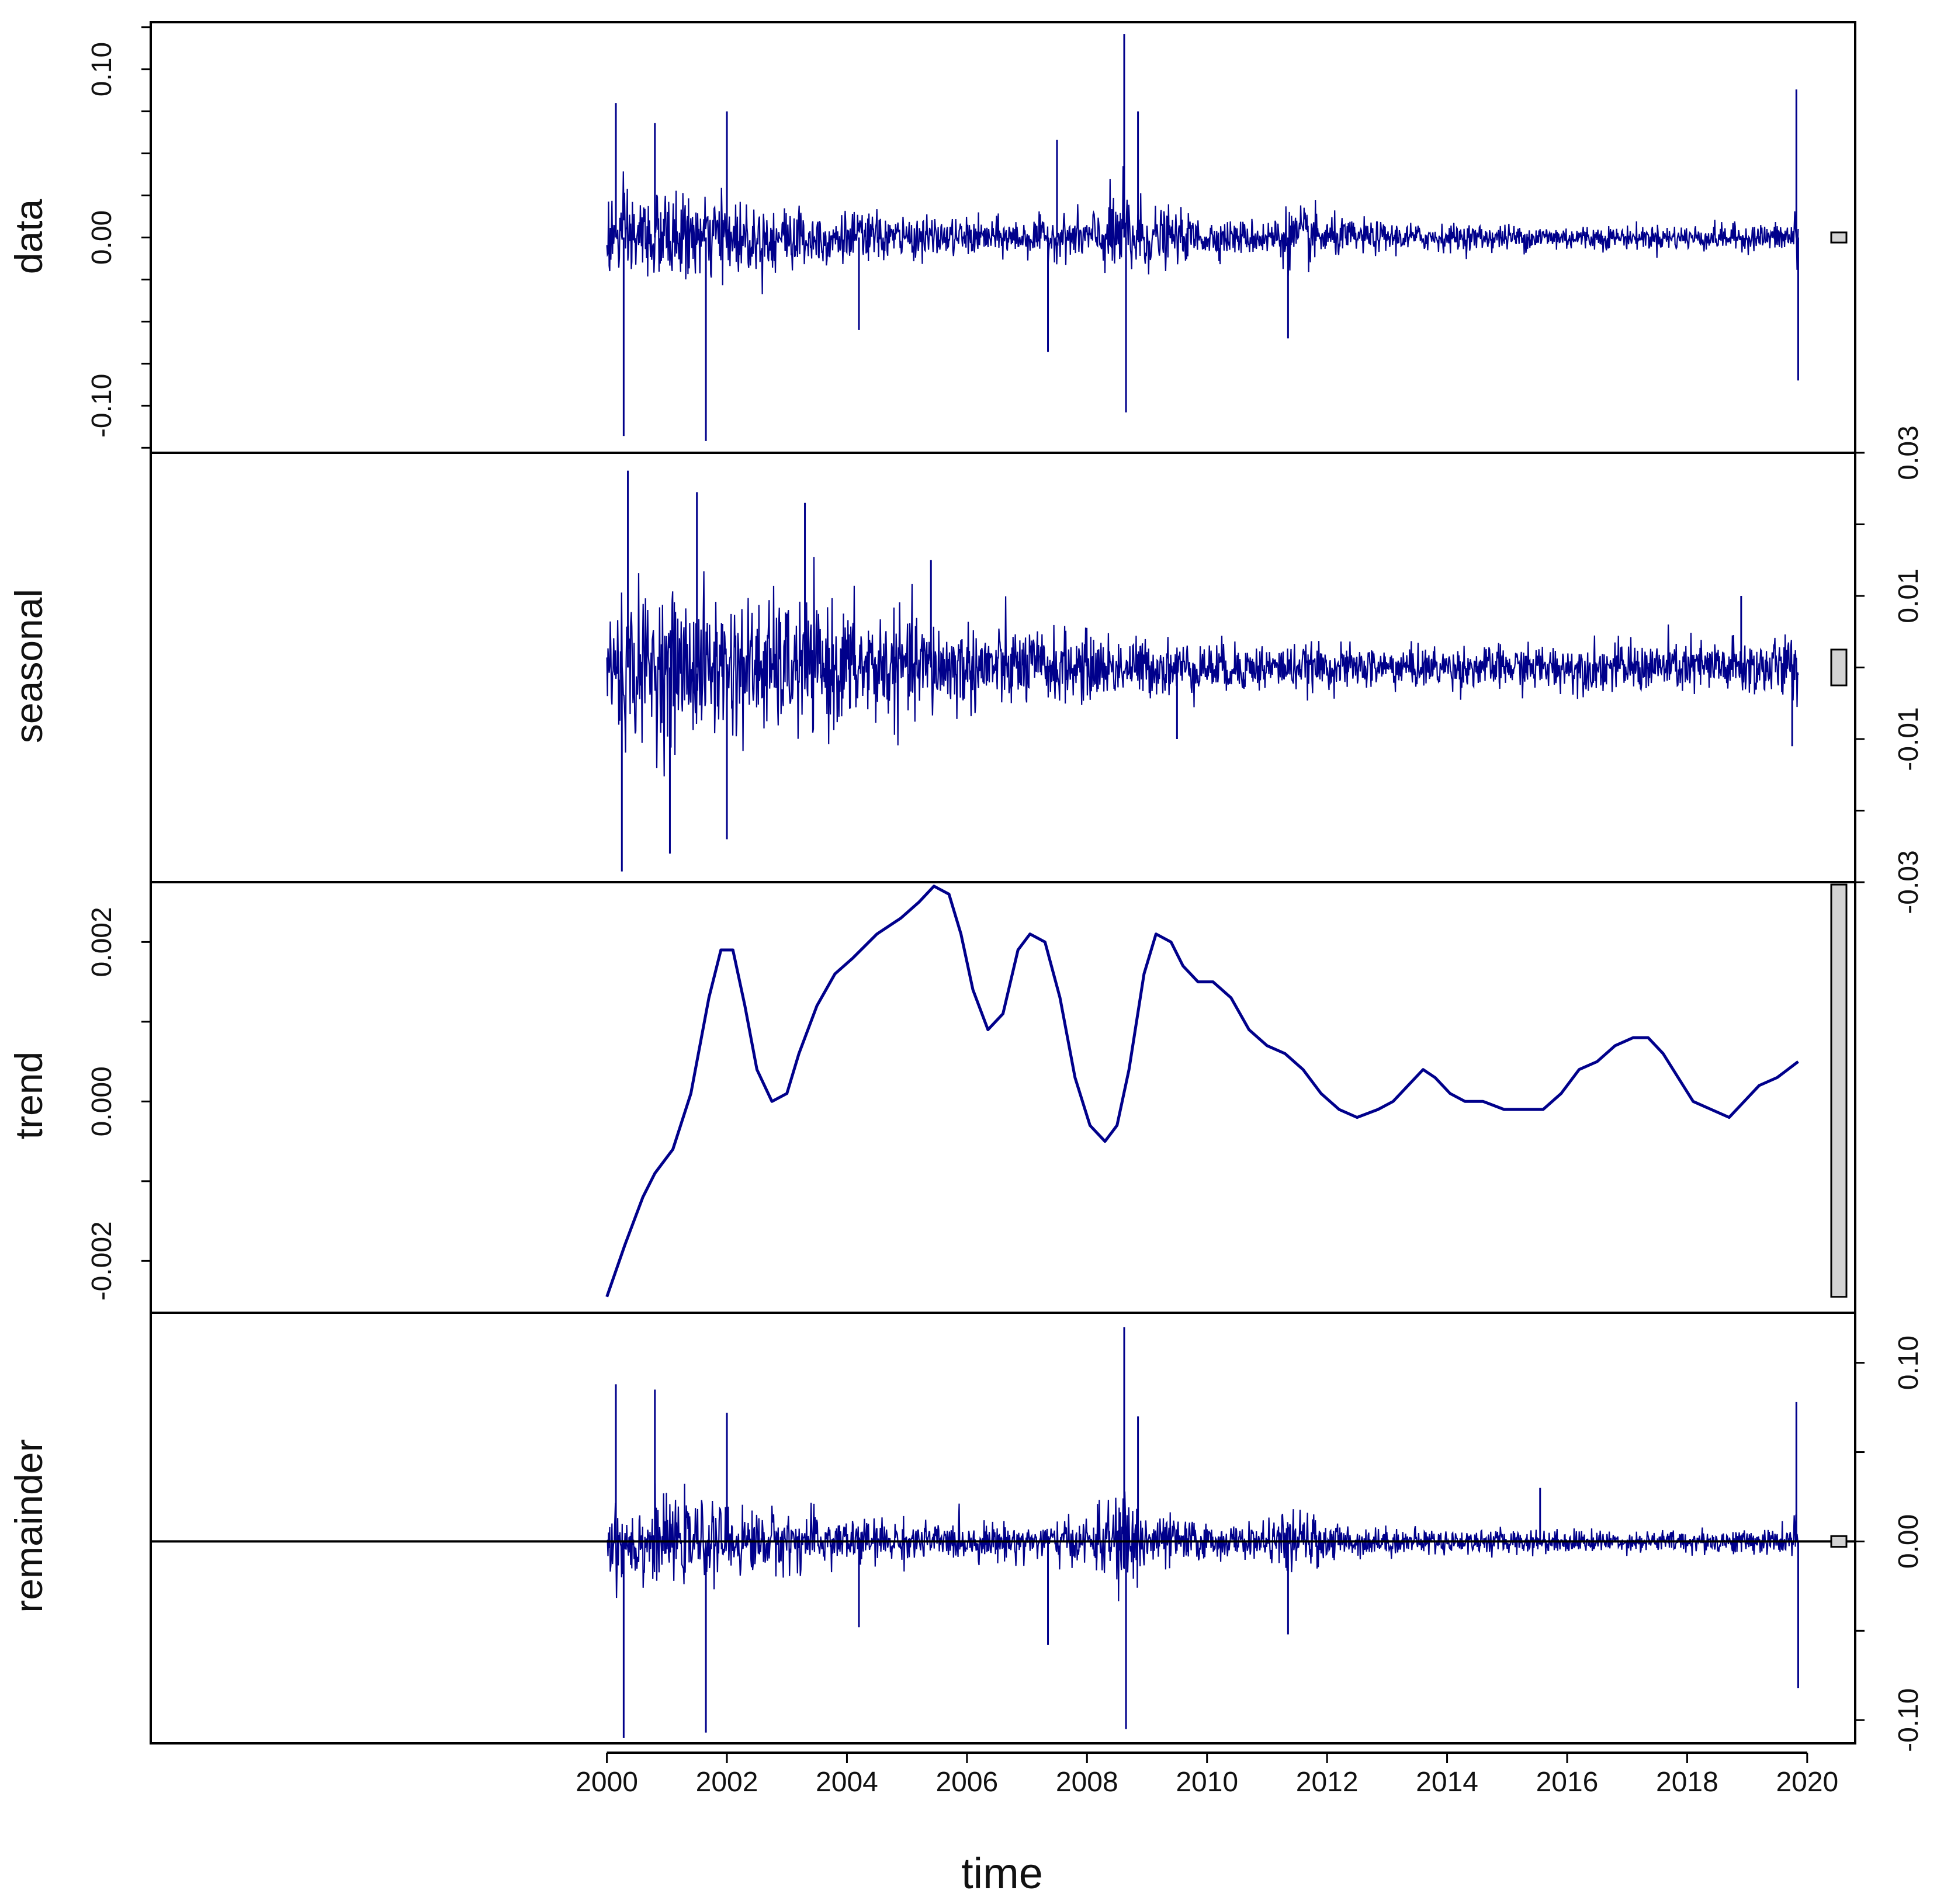 The height and width of the screenshot is (1904, 1937). Describe the element at coordinates (28, 666) in the screenshot. I see `seasonal-panel-label: seasonal` at that location.